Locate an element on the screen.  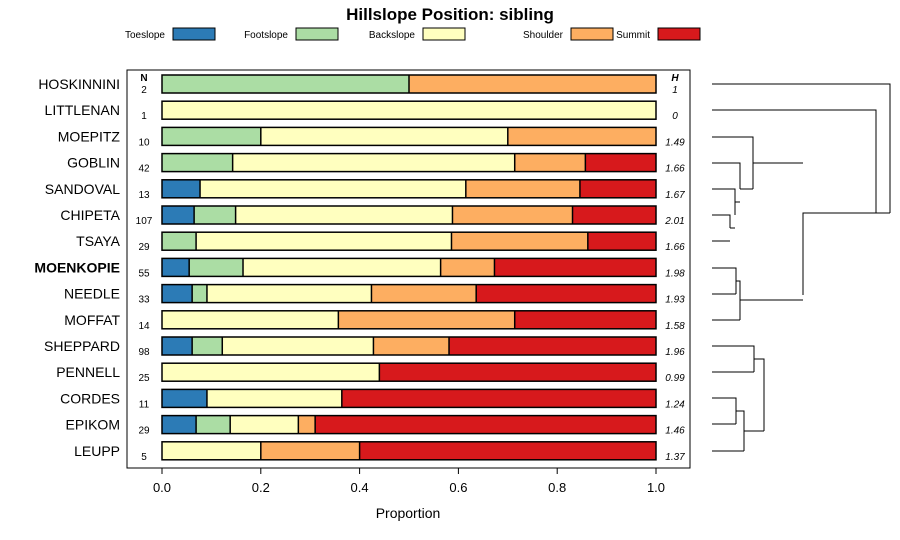
h-label: 1.58 is located at coordinates (675, 326).